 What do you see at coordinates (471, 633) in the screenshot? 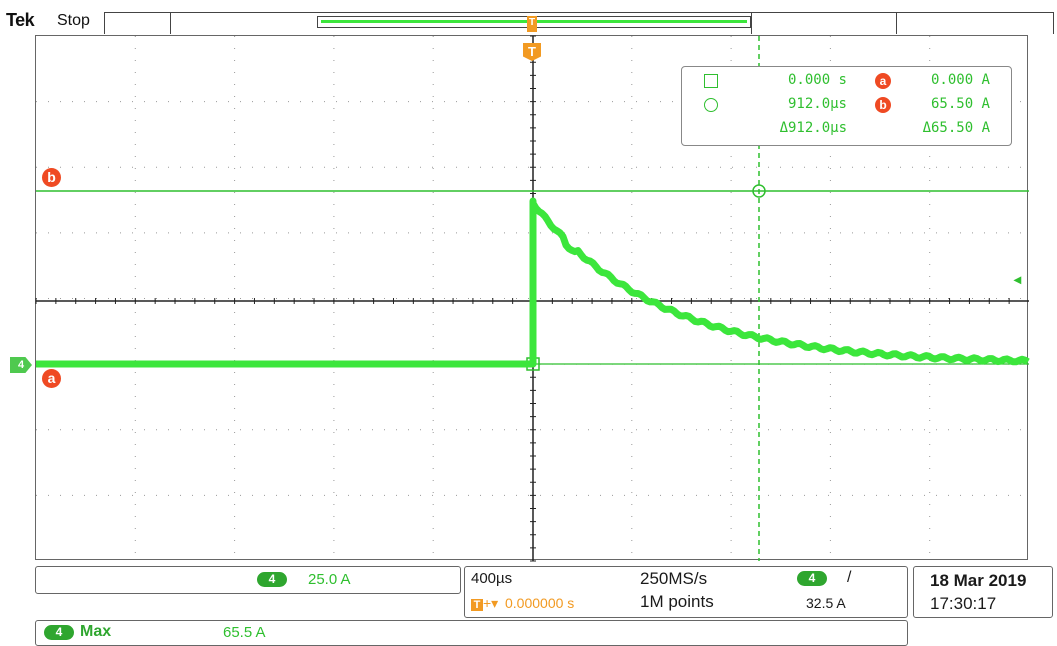
I see `measurement-panel: 4 Max 65.5 A` at bounding box center [471, 633].